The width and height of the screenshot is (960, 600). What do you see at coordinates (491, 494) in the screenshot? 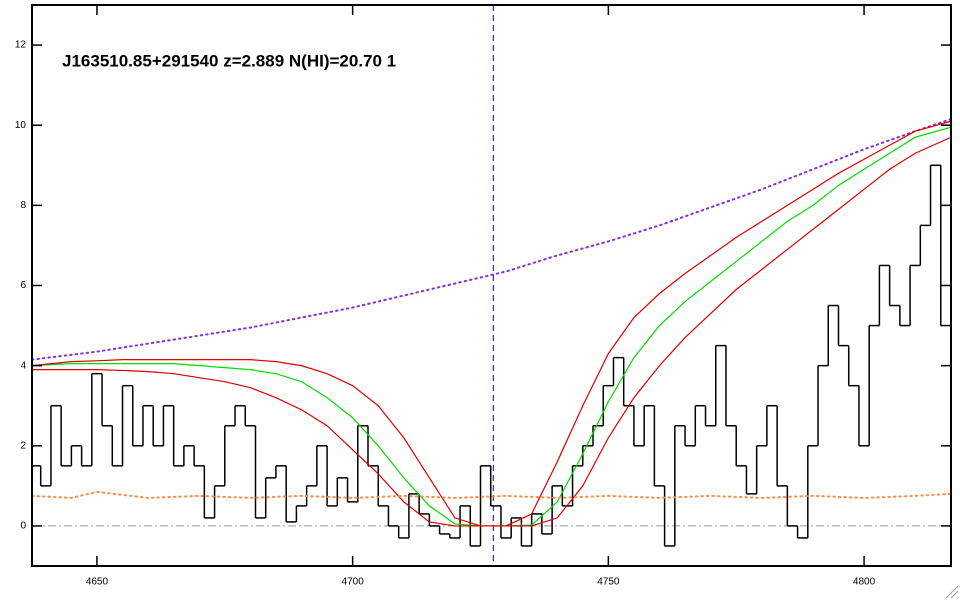
I see `dotted-curve` at bounding box center [491, 494].